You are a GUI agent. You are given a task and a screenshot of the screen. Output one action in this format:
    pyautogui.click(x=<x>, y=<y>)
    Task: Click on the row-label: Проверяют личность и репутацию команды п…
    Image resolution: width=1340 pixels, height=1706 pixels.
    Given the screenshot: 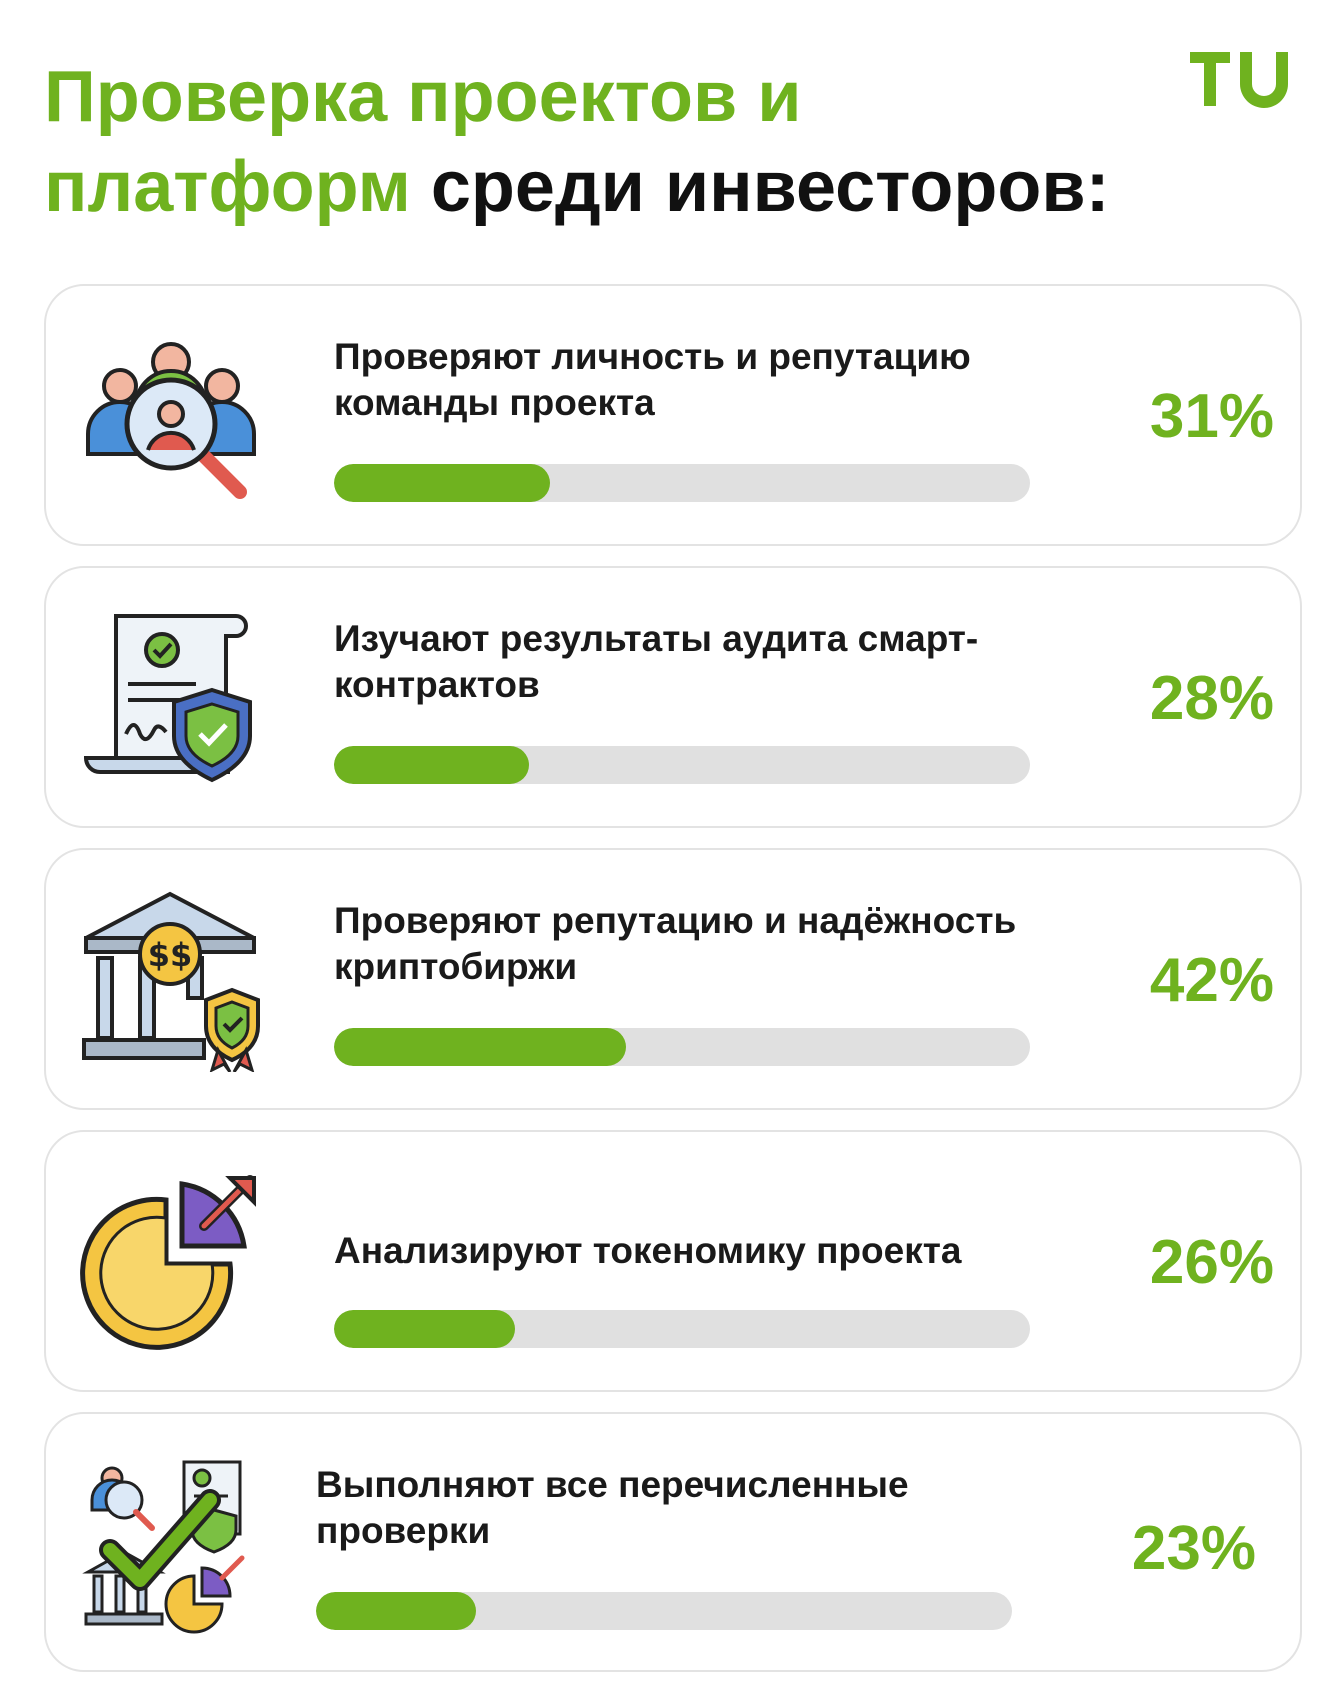 What is the action you would take?
    pyautogui.click(x=652, y=379)
    